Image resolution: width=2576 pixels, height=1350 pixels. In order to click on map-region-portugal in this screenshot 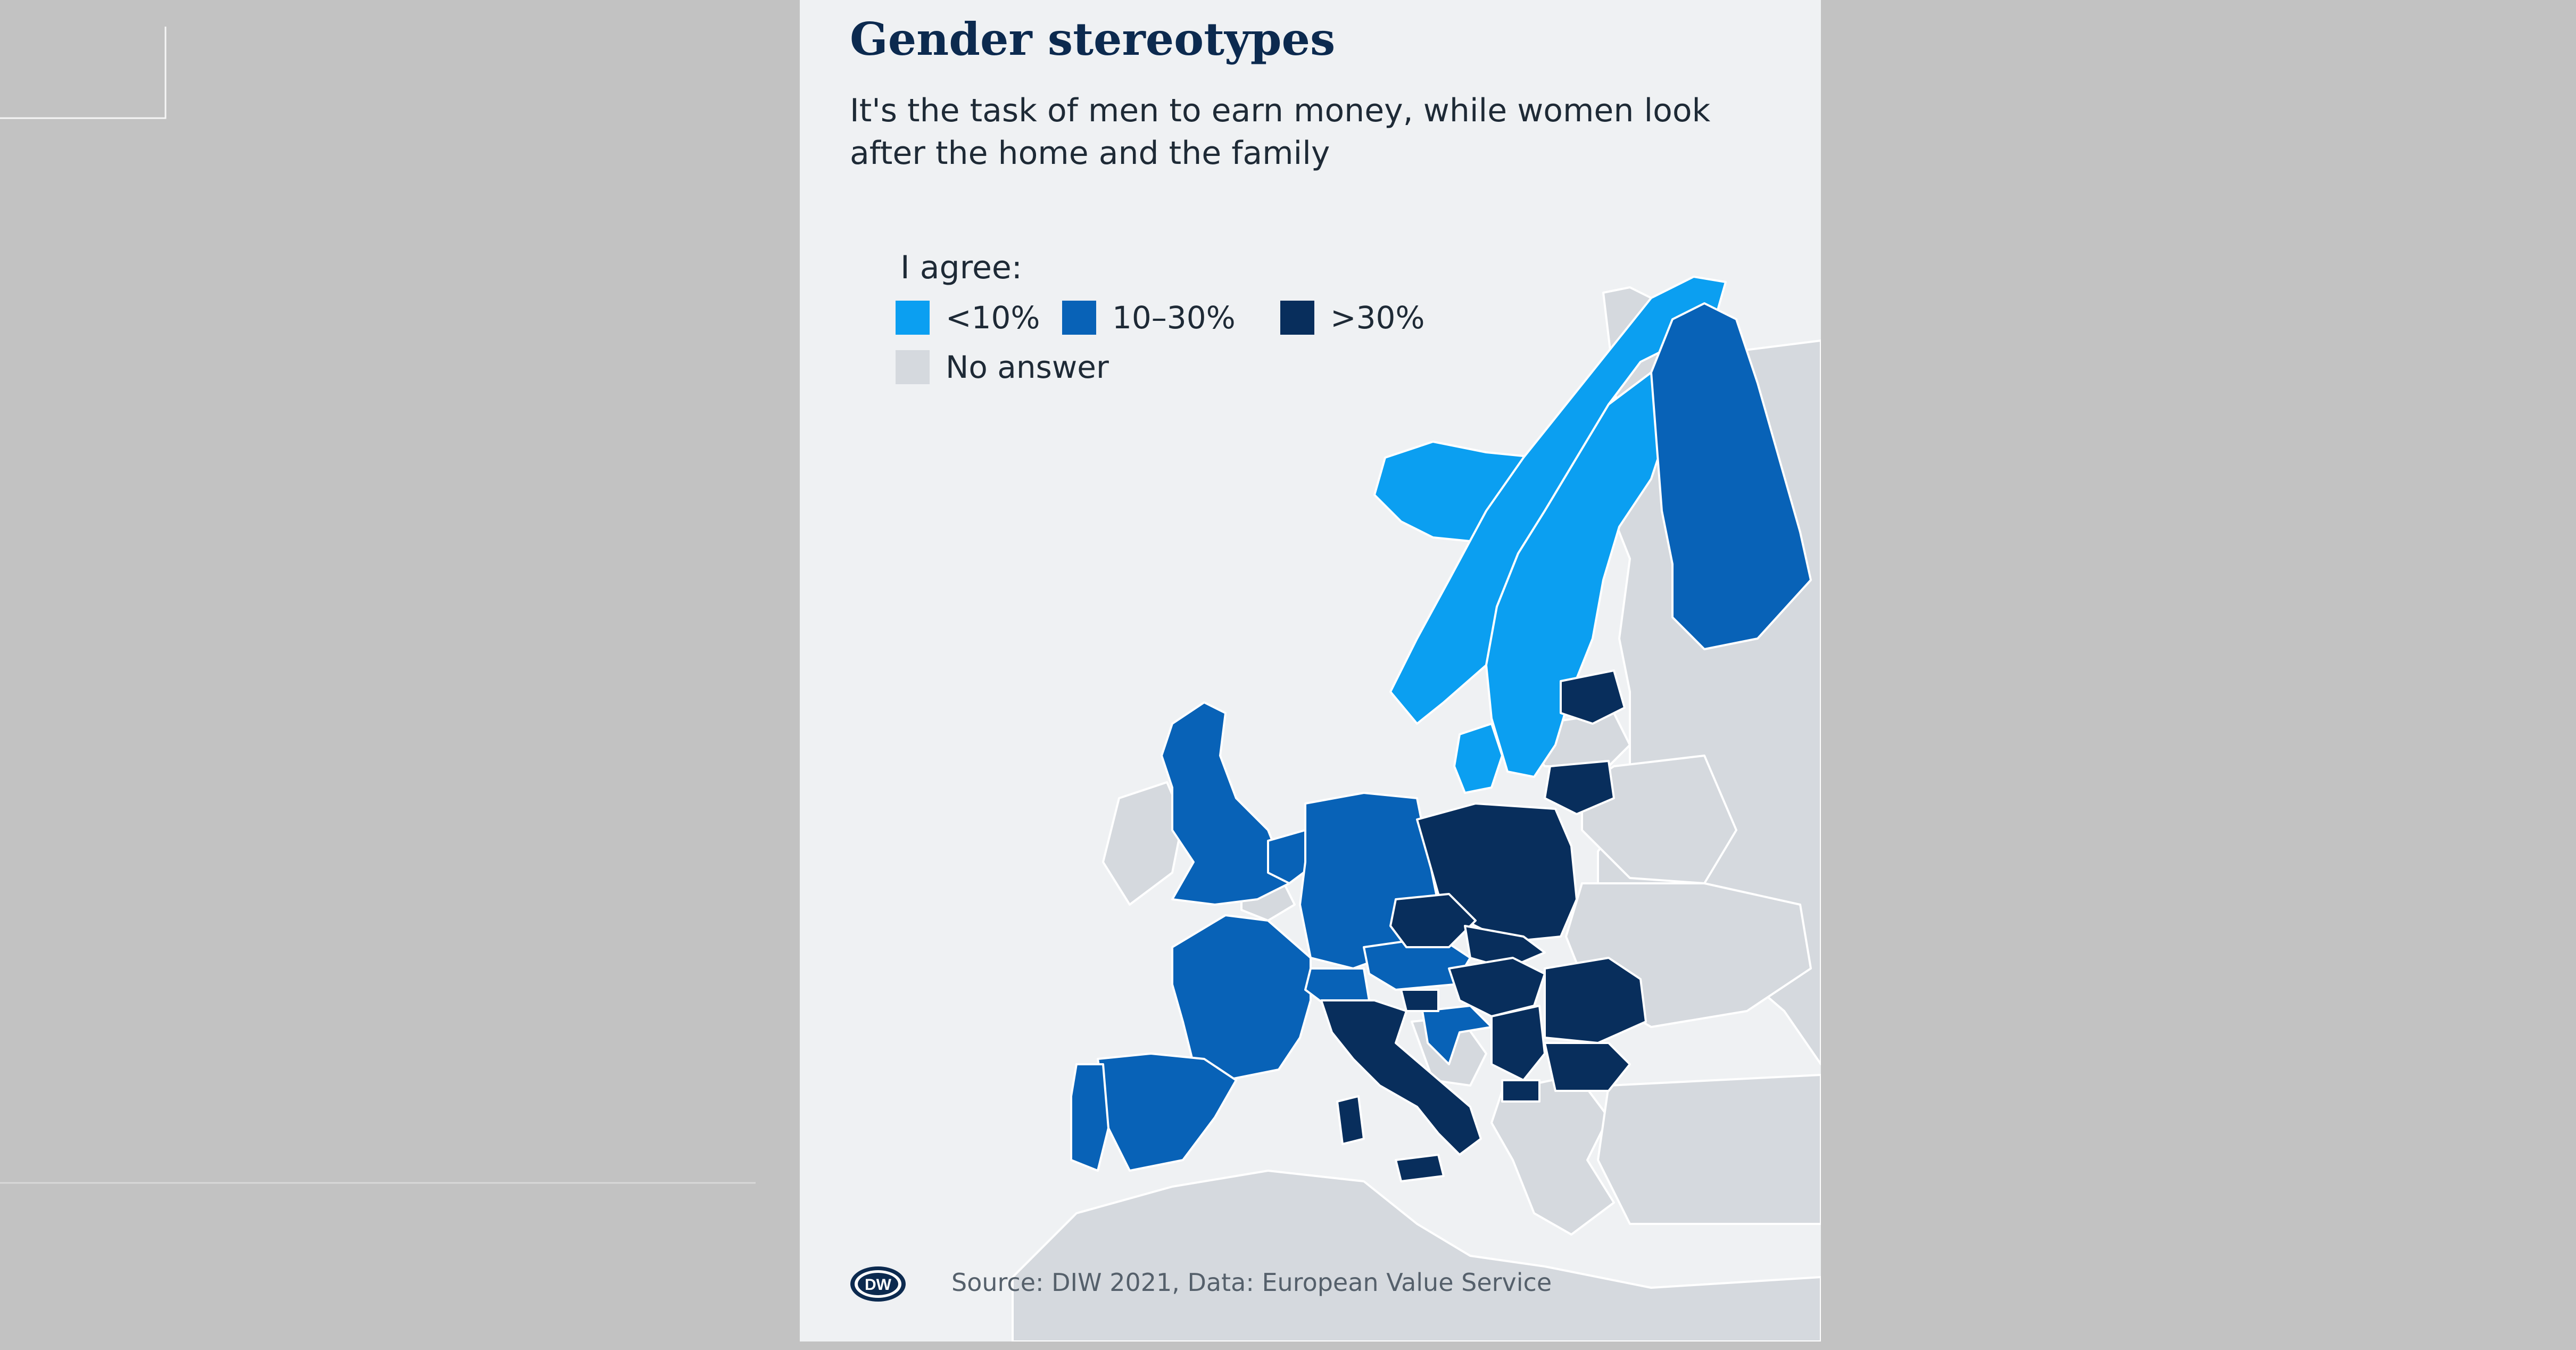, I will do `click(1089, 1117)`.